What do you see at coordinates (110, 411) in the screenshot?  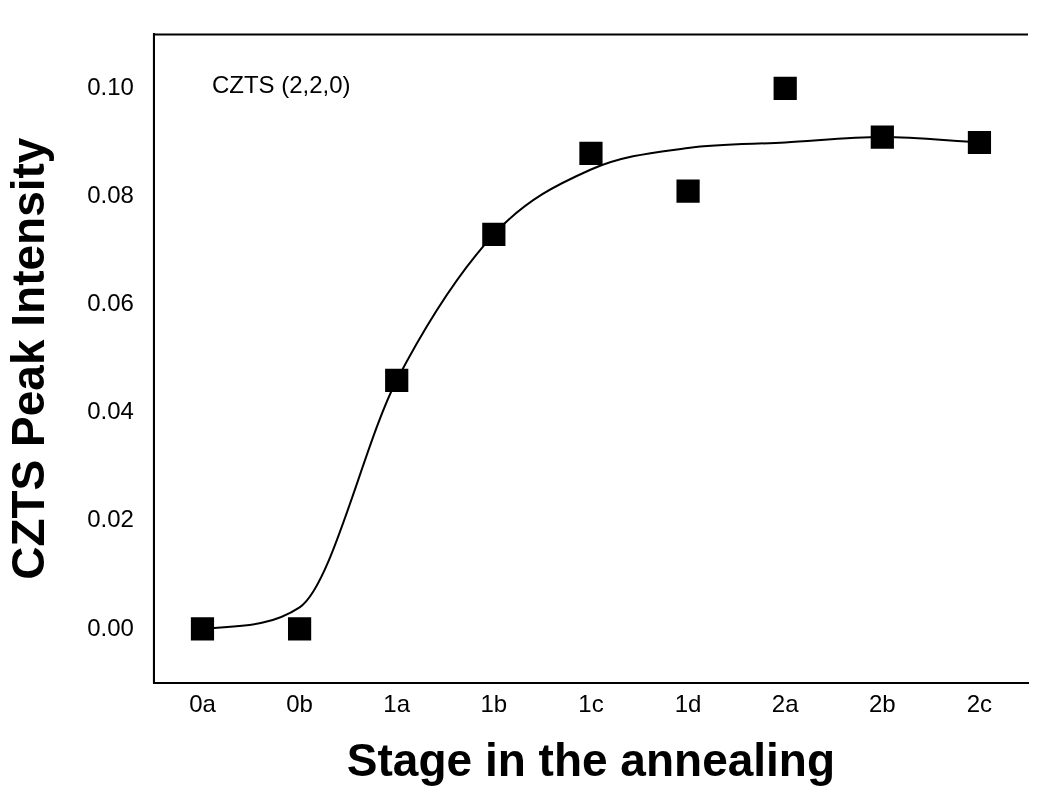 I see `y-tick-label: 0.04` at bounding box center [110, 411].